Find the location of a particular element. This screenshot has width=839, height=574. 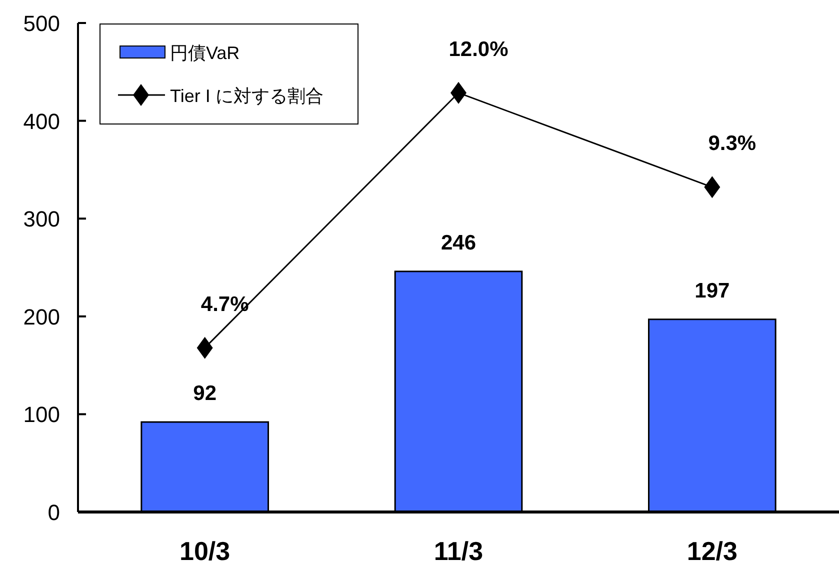

x-tick-label: 11/3 is located at coordinates (459, 551).